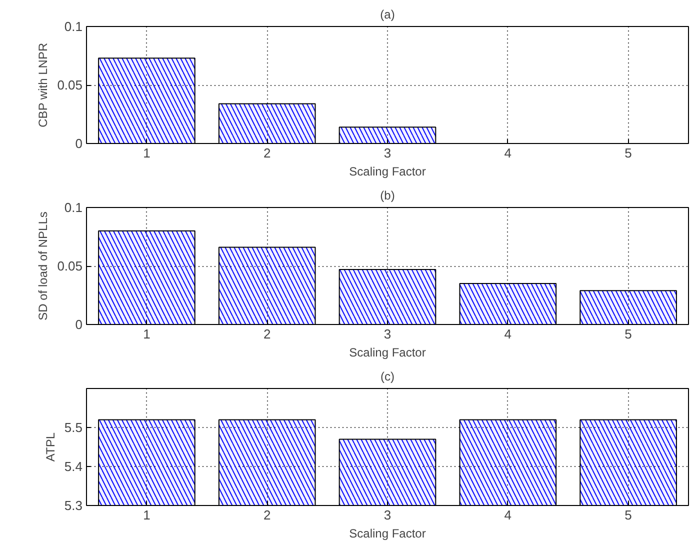 This screenshot has height=543, width=696. What do you see at coordinates (387, 377) in the screenshot?
I see `chart-title: (c)` at bounding box center [387, 377].